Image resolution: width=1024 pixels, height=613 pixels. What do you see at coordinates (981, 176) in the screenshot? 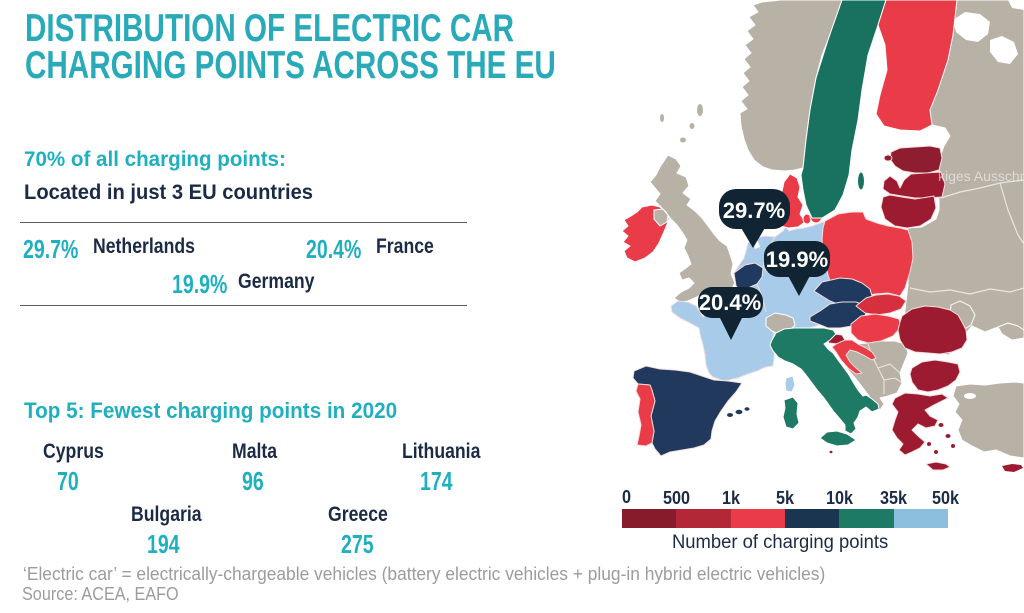
I see `svg-text: kiges Ausschn` at bounding box center [981, 176].